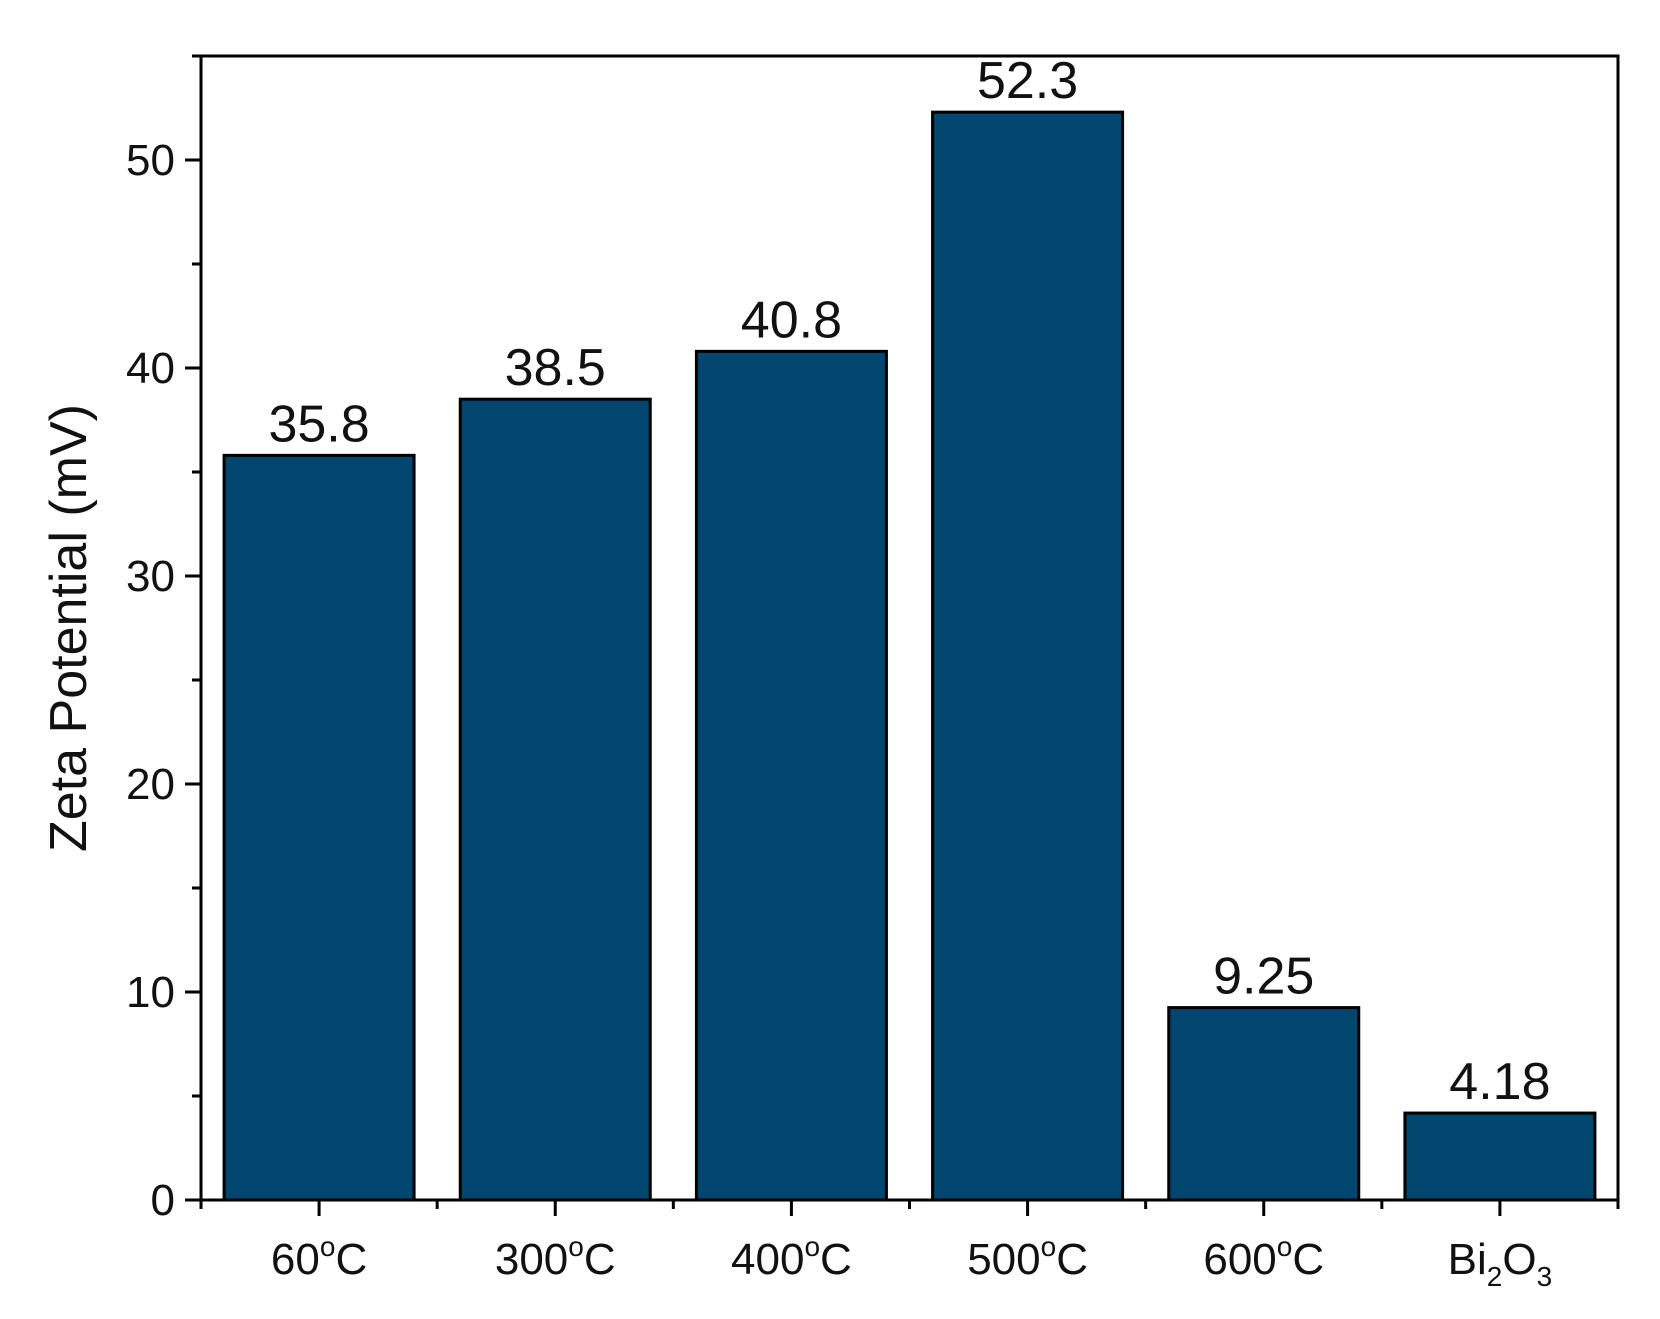  What do you see at coordinates (555, 1257) in the screenshot?
I see `x-tick-label-2: 300oC` at bounding box center [555, 1257].